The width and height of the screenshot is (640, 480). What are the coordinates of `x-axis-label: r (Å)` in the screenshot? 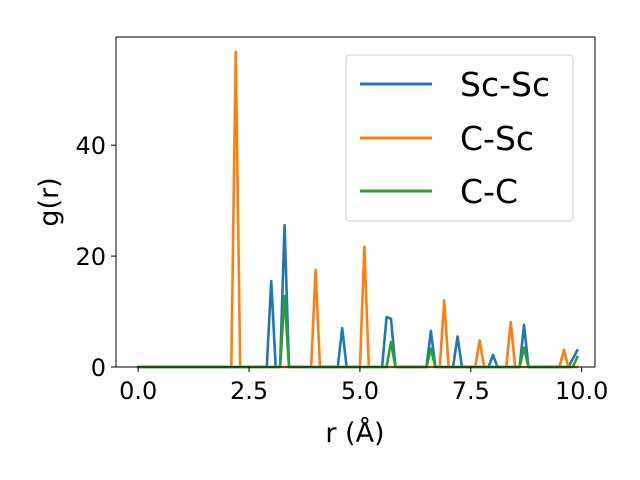 It's located at (354, 433).